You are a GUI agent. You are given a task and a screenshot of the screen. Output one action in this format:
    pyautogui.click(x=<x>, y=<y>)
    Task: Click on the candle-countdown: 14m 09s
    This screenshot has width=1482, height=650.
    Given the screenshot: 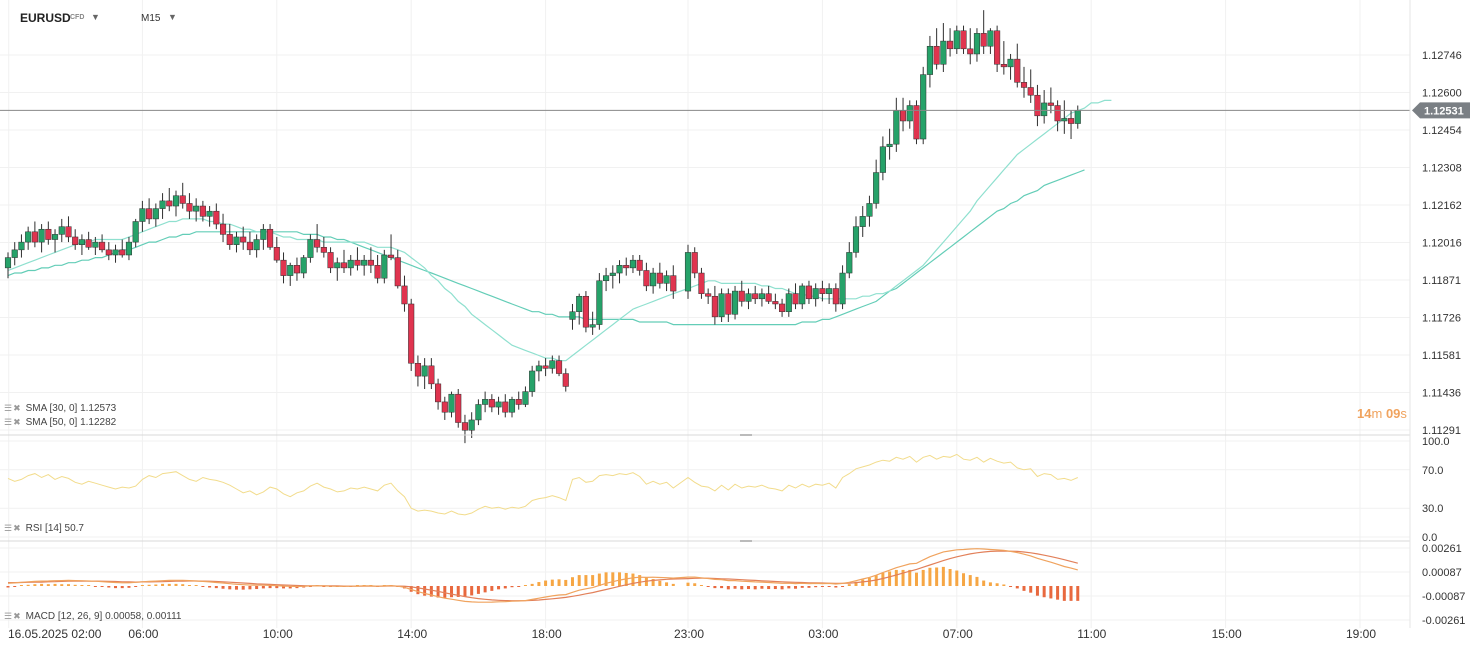 What is the action you would take?
    pyautogui.click(x=1382, y=413)
    